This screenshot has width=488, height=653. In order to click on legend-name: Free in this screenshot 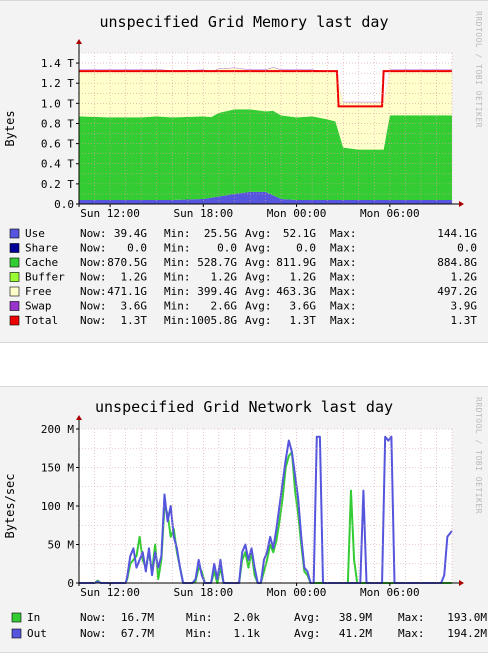, I will do `click(38, 291)`.